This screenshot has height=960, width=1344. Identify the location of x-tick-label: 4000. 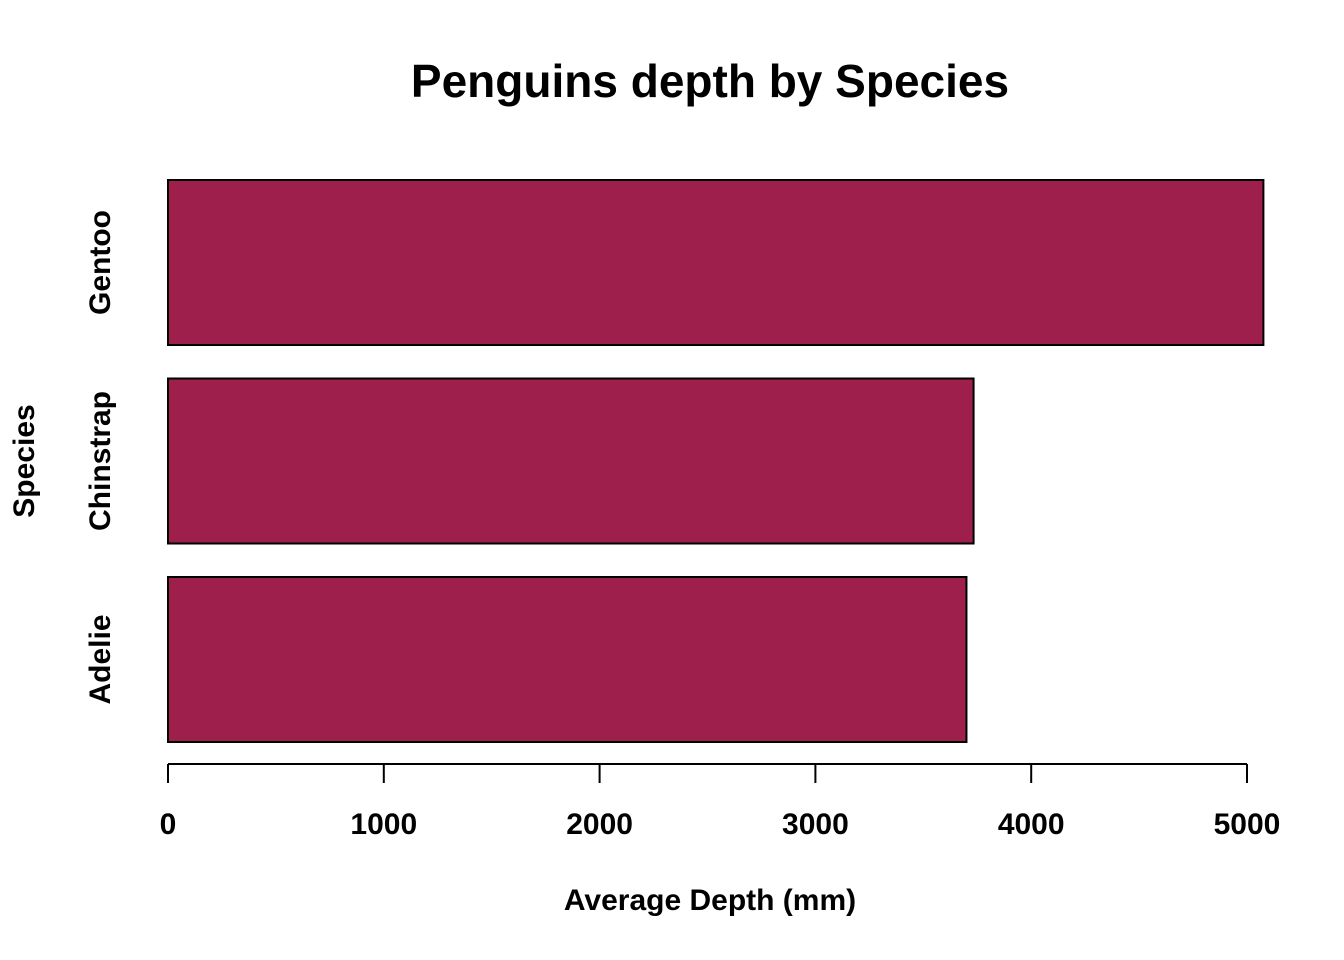
(1031, 824).